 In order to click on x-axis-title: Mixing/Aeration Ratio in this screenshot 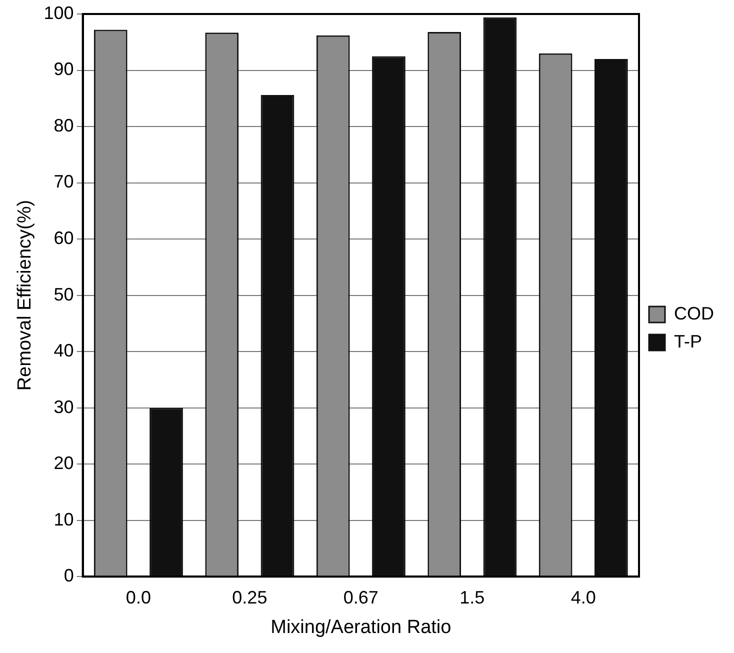, I will do `click(361, 627)`.